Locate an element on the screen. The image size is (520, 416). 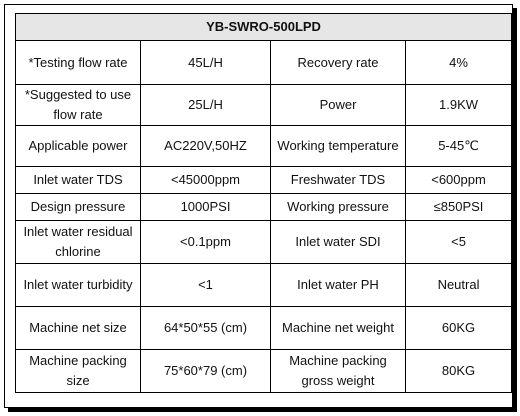
spec-value: 80KG is located at coordinates (458, 371).